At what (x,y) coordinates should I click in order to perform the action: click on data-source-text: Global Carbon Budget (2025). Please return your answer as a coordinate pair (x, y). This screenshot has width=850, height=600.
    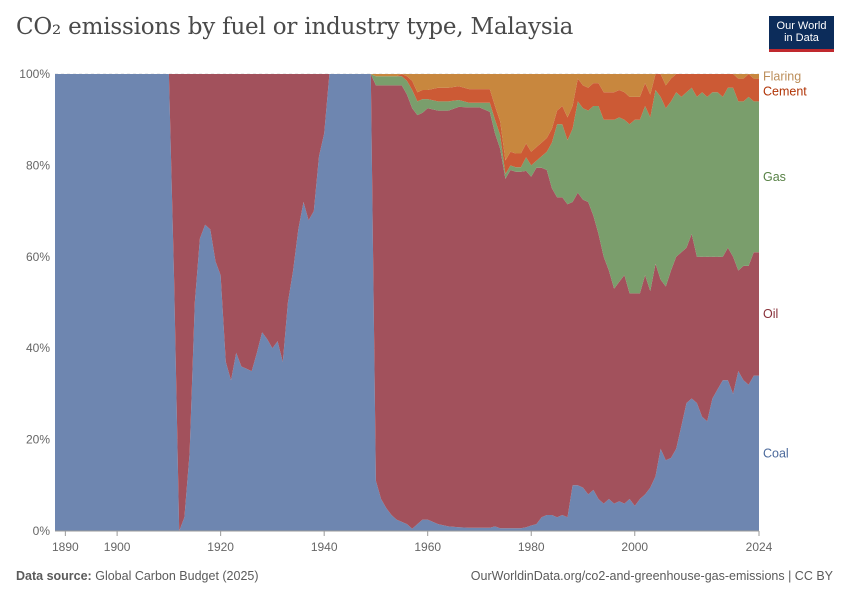
    Looking at the image, I should click on (177, 576).